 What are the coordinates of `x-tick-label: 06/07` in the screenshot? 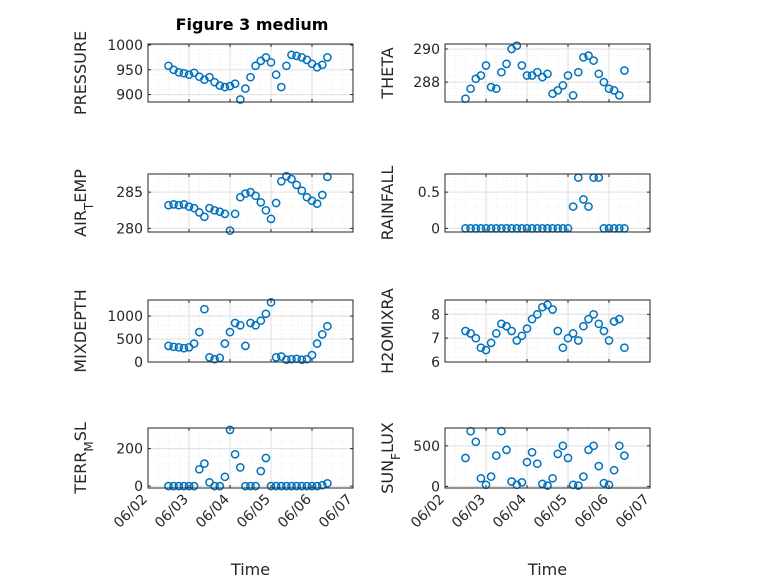 It's located at (336, 512).